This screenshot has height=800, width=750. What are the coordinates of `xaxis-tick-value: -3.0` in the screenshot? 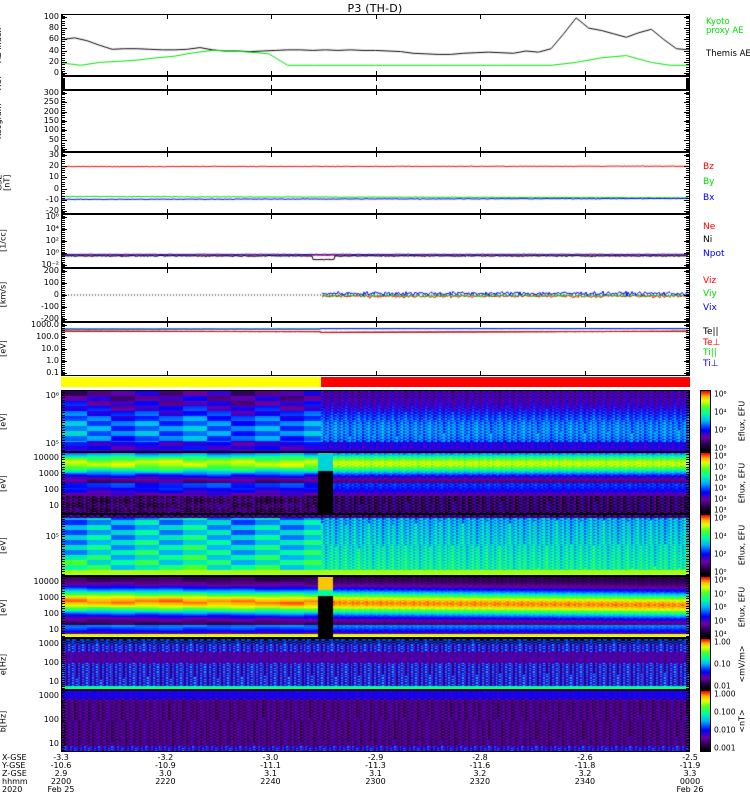 It's located at (270, 757).